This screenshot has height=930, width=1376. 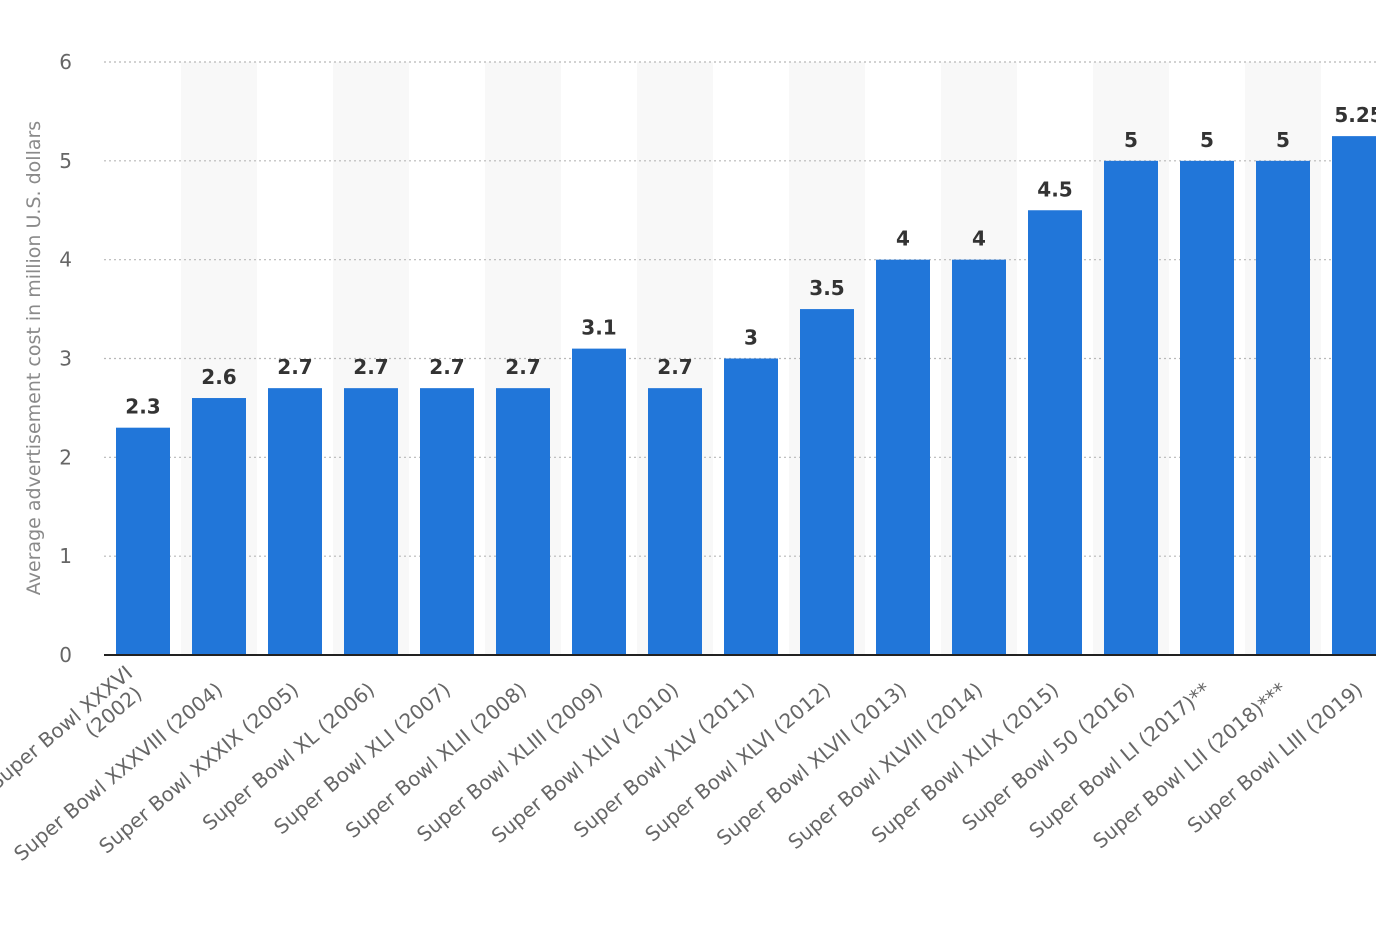 What do you see at coordinates (751, 338) in the screenshot?
I see `data-label: 3` at bounding box center [751, 338].